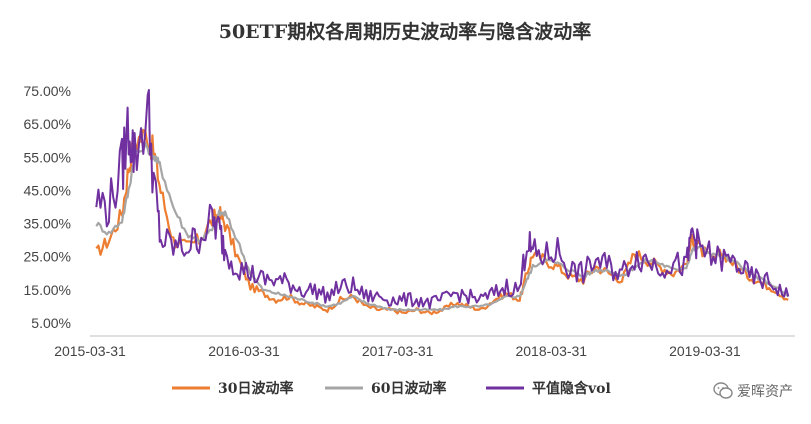 This screenshot has height=424, width=811. I want to click on legend: 30日波动率 60日波动率 平值隐含vol, so click(391, 388).